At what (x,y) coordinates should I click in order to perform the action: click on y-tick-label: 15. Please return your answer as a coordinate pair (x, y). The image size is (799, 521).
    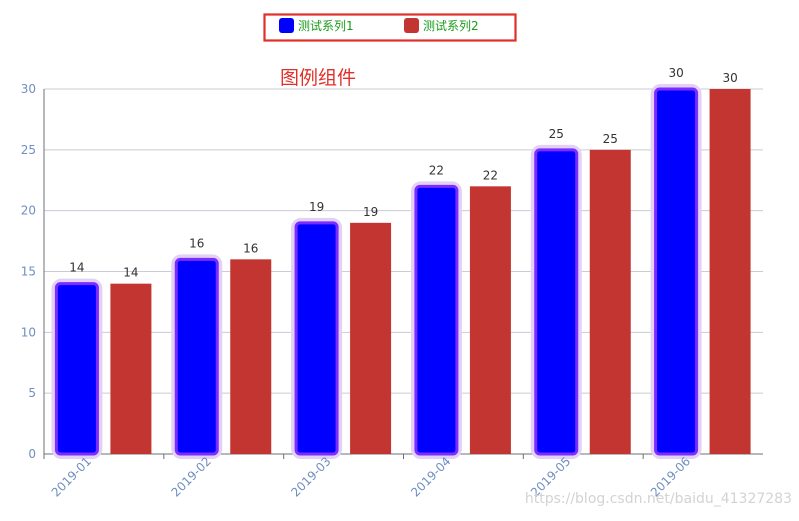
    Looking at the image, I should click on (28, 272).